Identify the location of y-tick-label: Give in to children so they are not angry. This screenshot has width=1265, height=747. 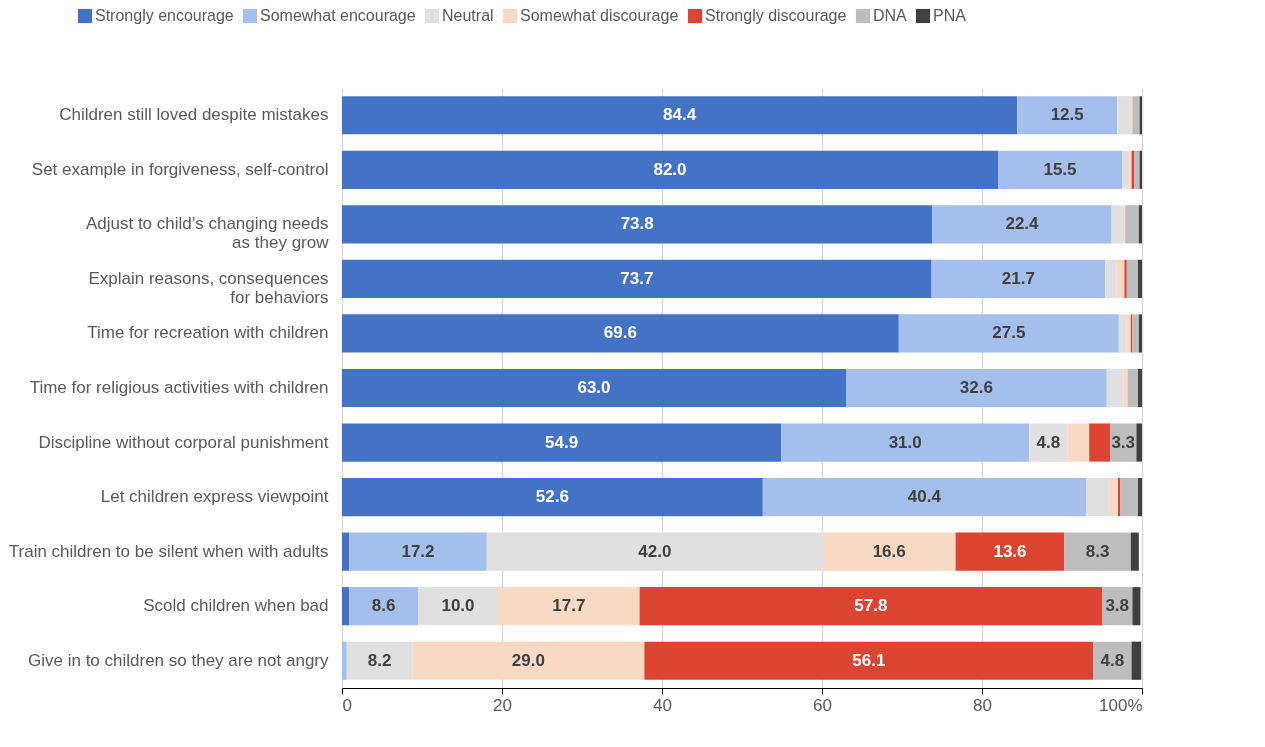
(178, 660).